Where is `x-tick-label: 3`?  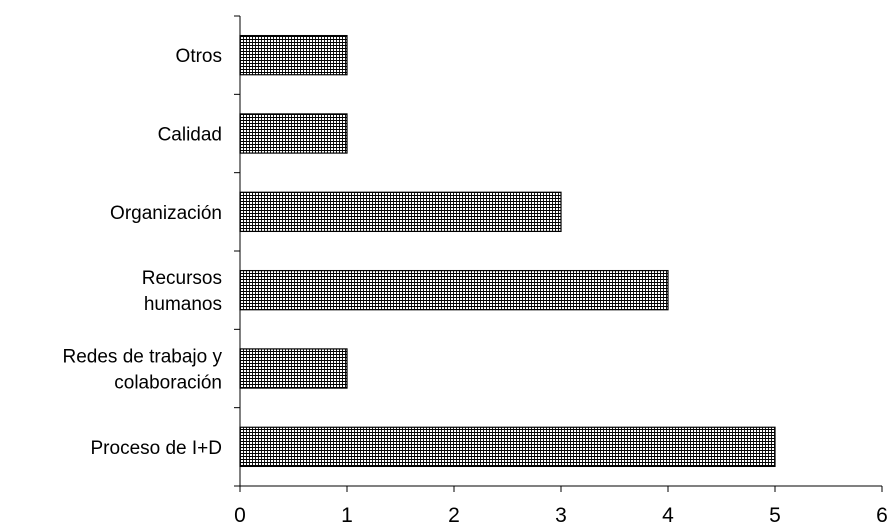 x-tick-label: 3 is located at coordinates (561, 515).